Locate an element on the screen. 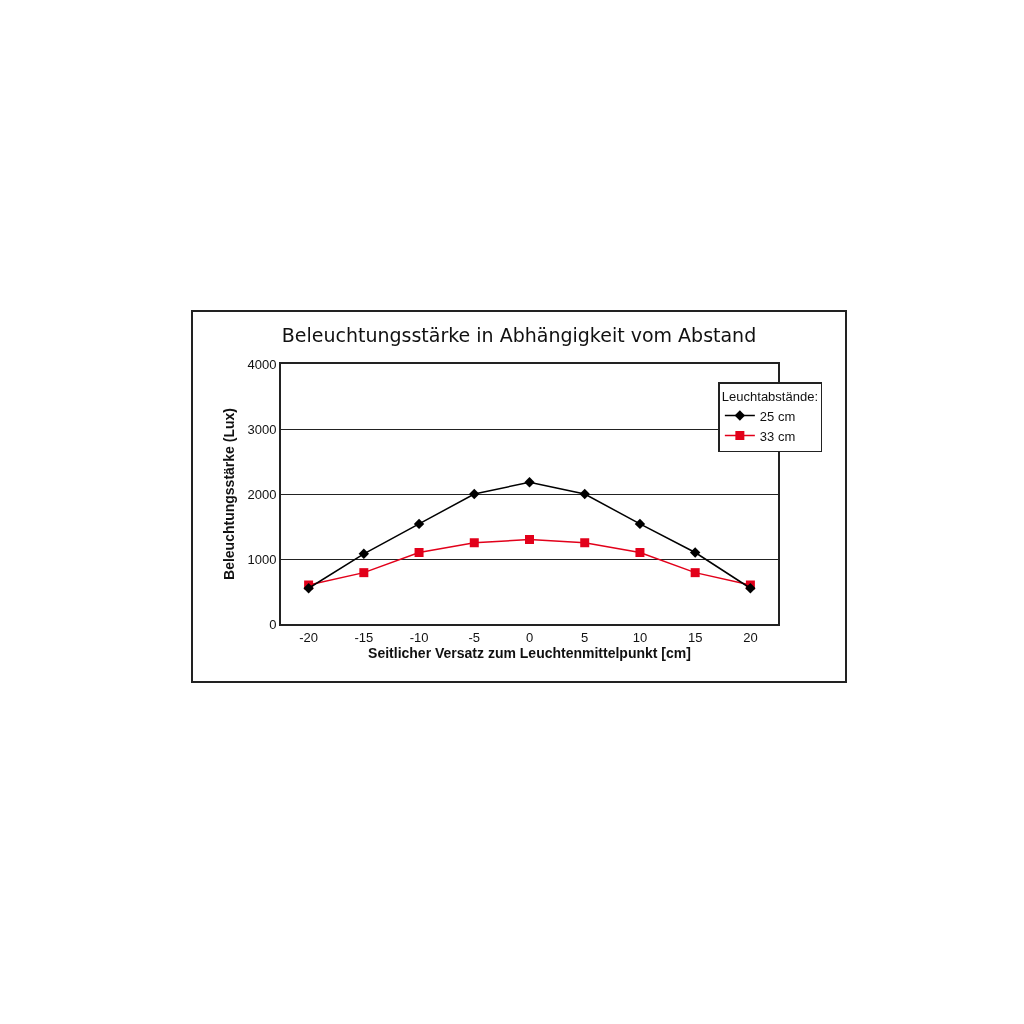 The height and width of the screenshot is (1024, 1024). x-tick-label: 0 is located at coordinates (529, 637).